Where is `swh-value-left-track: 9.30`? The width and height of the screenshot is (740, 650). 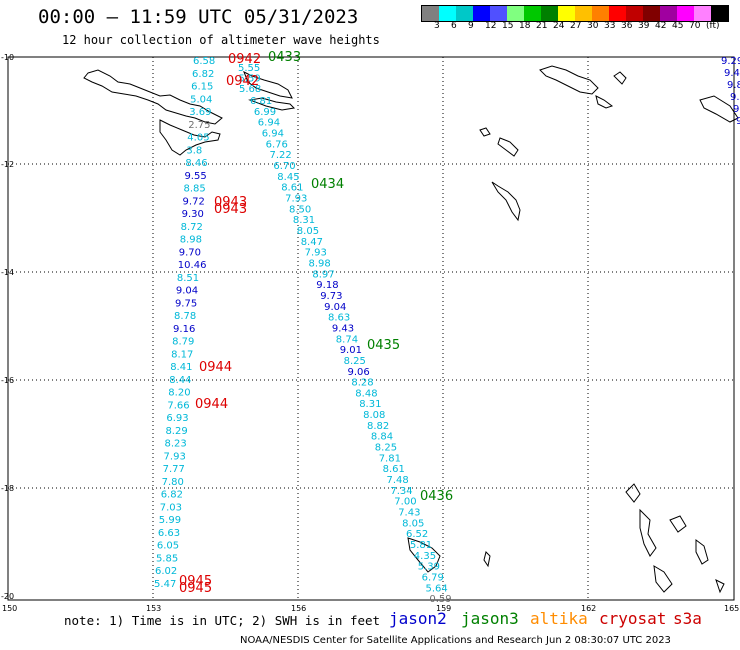
swh-value-left-track: 9.30 is located at coordinates (193, 214).